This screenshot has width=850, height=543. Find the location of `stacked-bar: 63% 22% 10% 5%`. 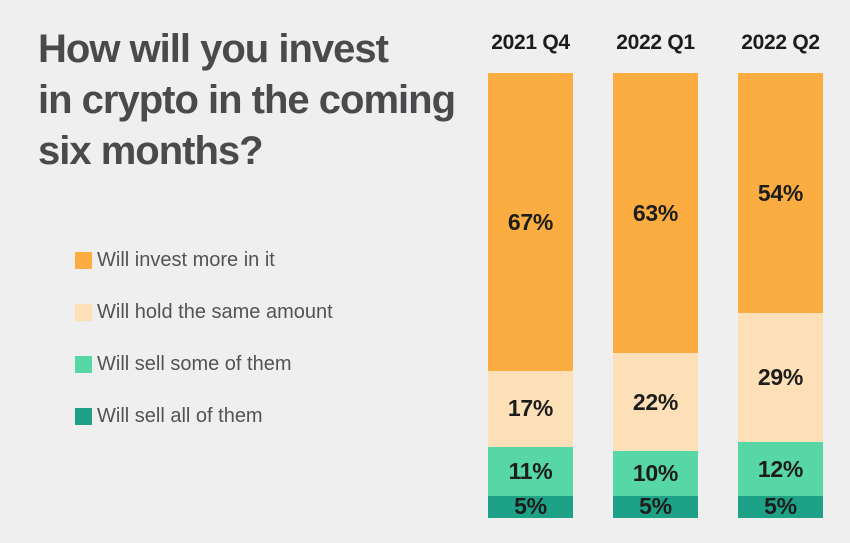

stacked-bar: 63% 22% 10% 5% is located at coordinates (655, 295).